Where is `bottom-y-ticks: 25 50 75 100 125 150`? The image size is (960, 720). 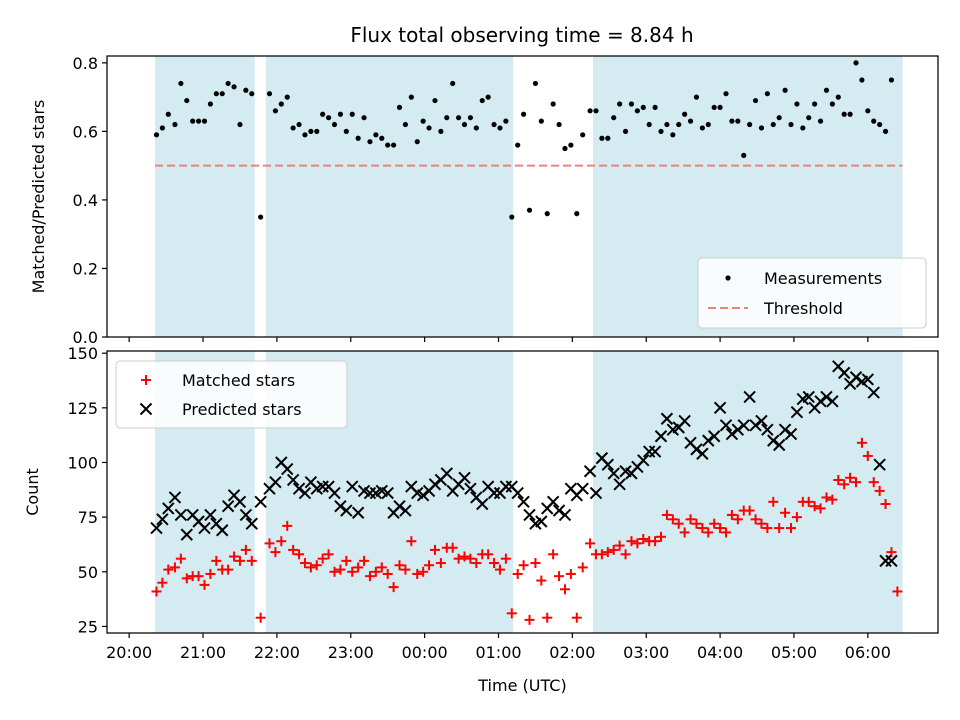
bottom-y-ticks: 25 50 75 100 125 150 is located at coordinates (87, 490).